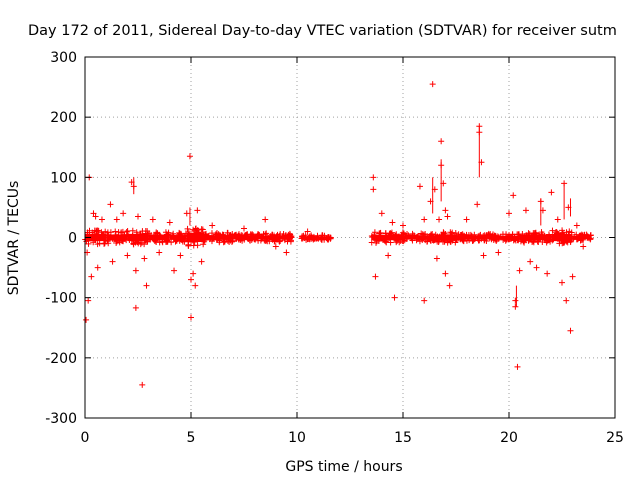 This screenshot has height=480, width=640. I want to click on x-axis-label: GPS time / hours, so click(343, 467).